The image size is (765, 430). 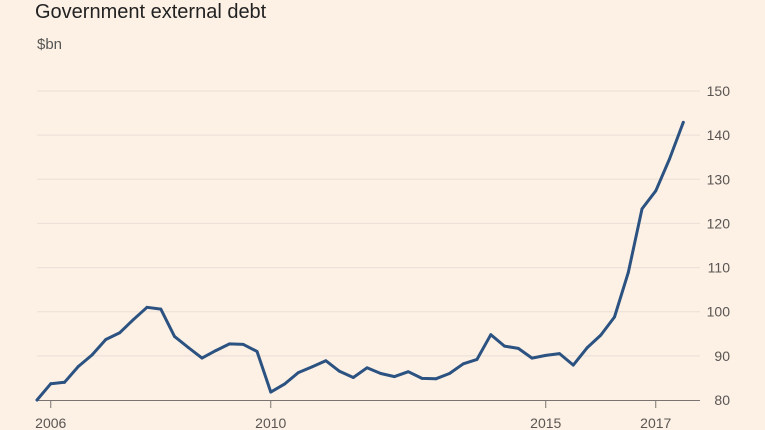 I want to click on y-tick-label: 80, so click(x=722, y=400).